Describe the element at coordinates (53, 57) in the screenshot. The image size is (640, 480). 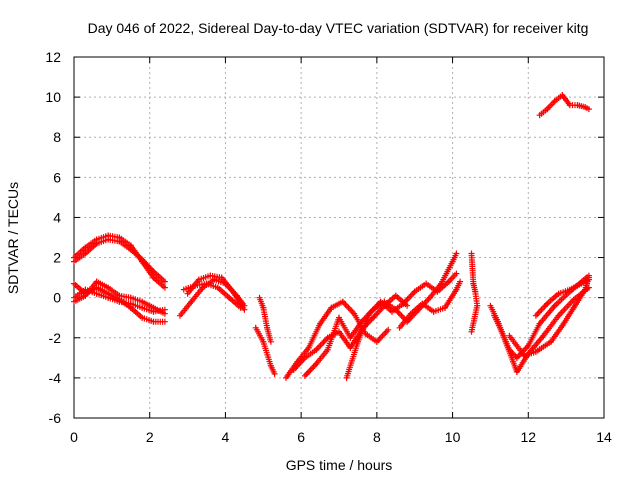
I see `y-tick-label: 12` at that location.